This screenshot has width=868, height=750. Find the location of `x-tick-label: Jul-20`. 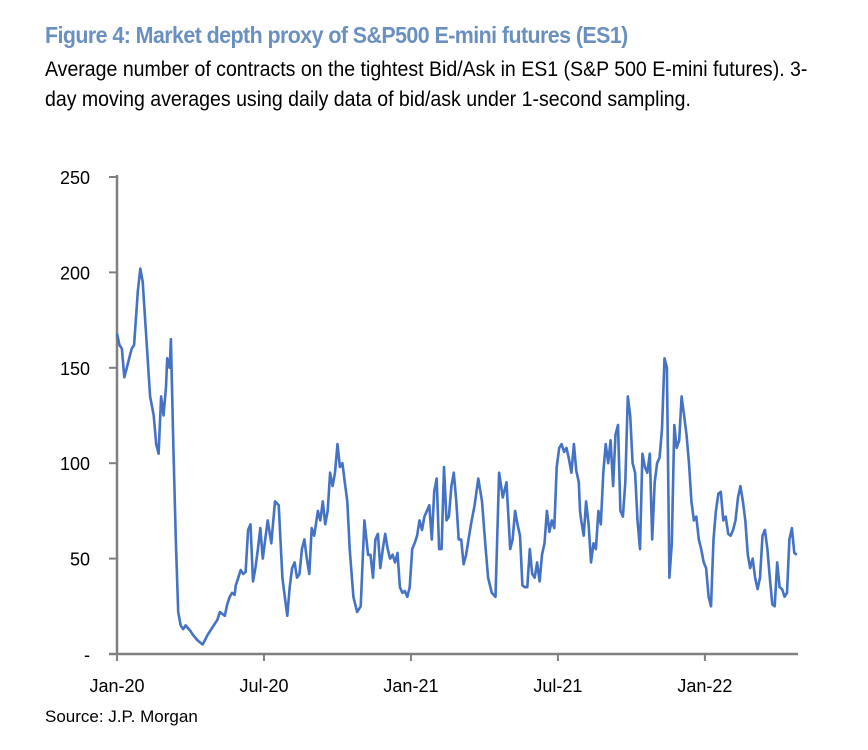

x-tick-label: Jul-20 is located at coordinates (263, 686).